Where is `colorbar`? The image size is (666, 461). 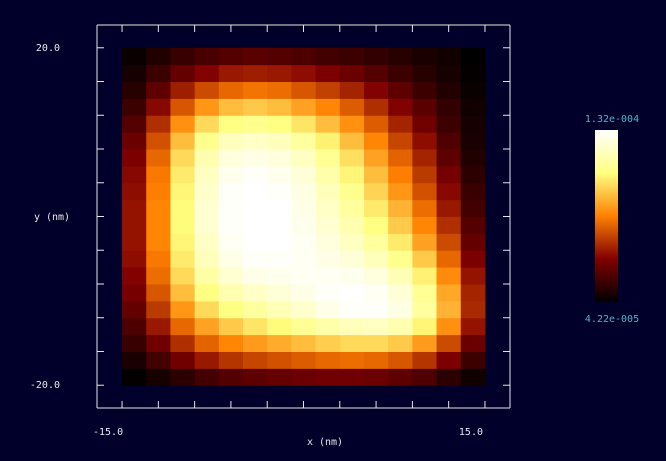 colorbar is located at coordinates (606, 216).